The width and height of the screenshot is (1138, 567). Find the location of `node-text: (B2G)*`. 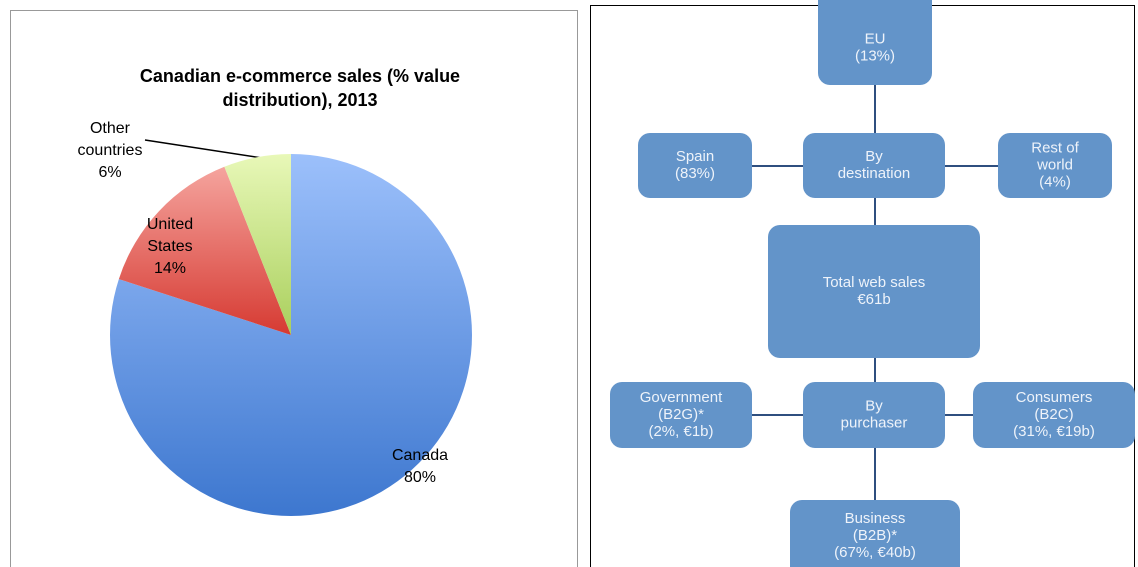

node-text: (B2G)* is located at coordinates (681, 414).